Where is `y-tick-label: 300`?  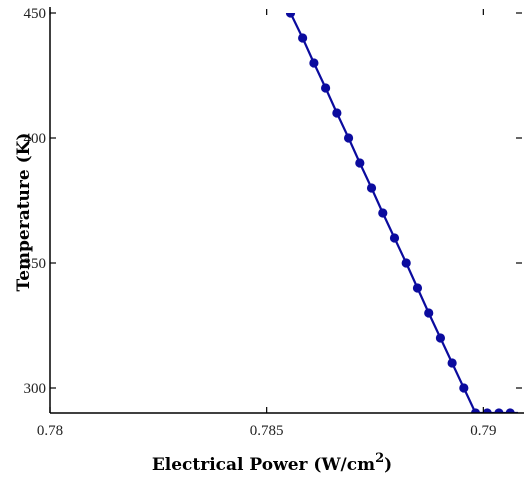
y-tick-label: 300 is located at coordinates (35, 389).